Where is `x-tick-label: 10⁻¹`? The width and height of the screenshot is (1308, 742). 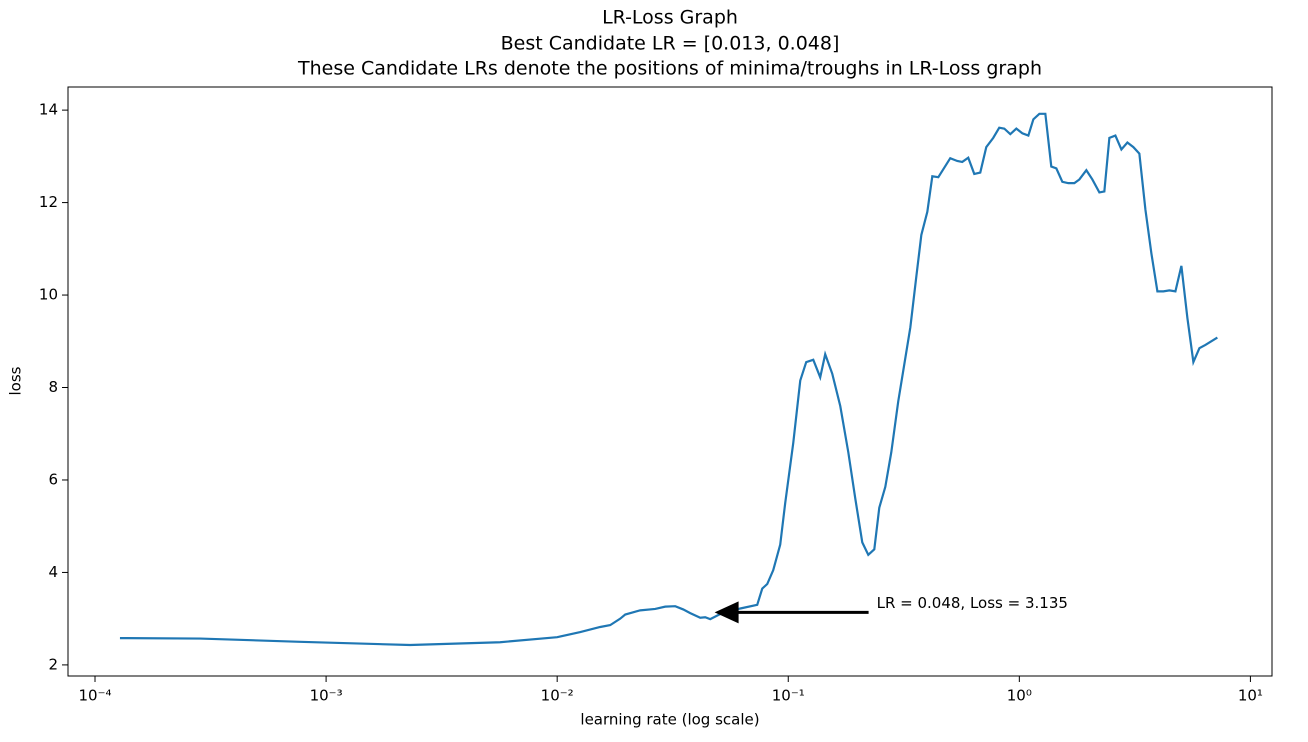 x-tick-label: 10⁻¹ is located at coordinates (788, 696).